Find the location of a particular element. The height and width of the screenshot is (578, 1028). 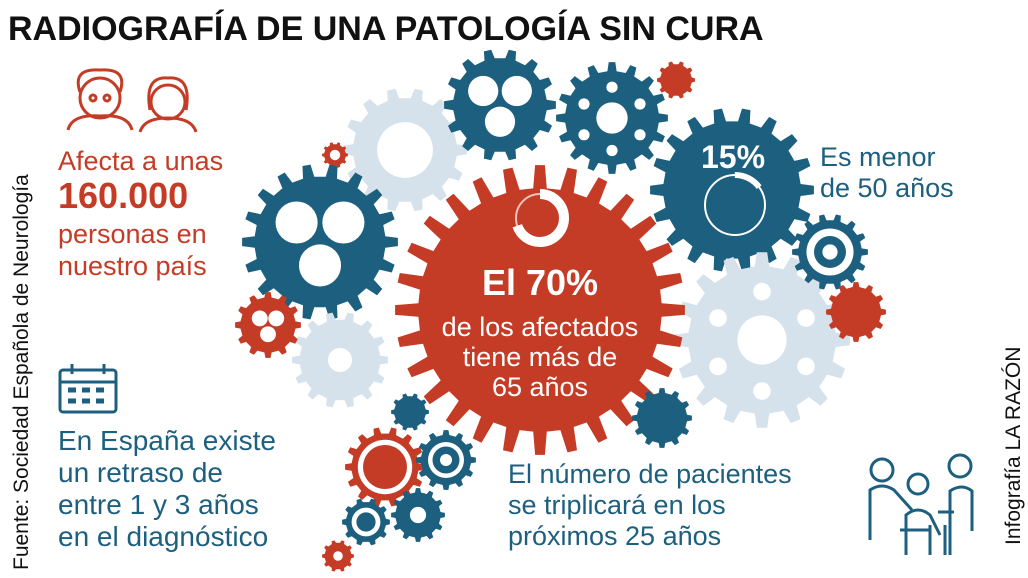

text-line: entre 1 y 3 años is located at coordinates (158, 504).